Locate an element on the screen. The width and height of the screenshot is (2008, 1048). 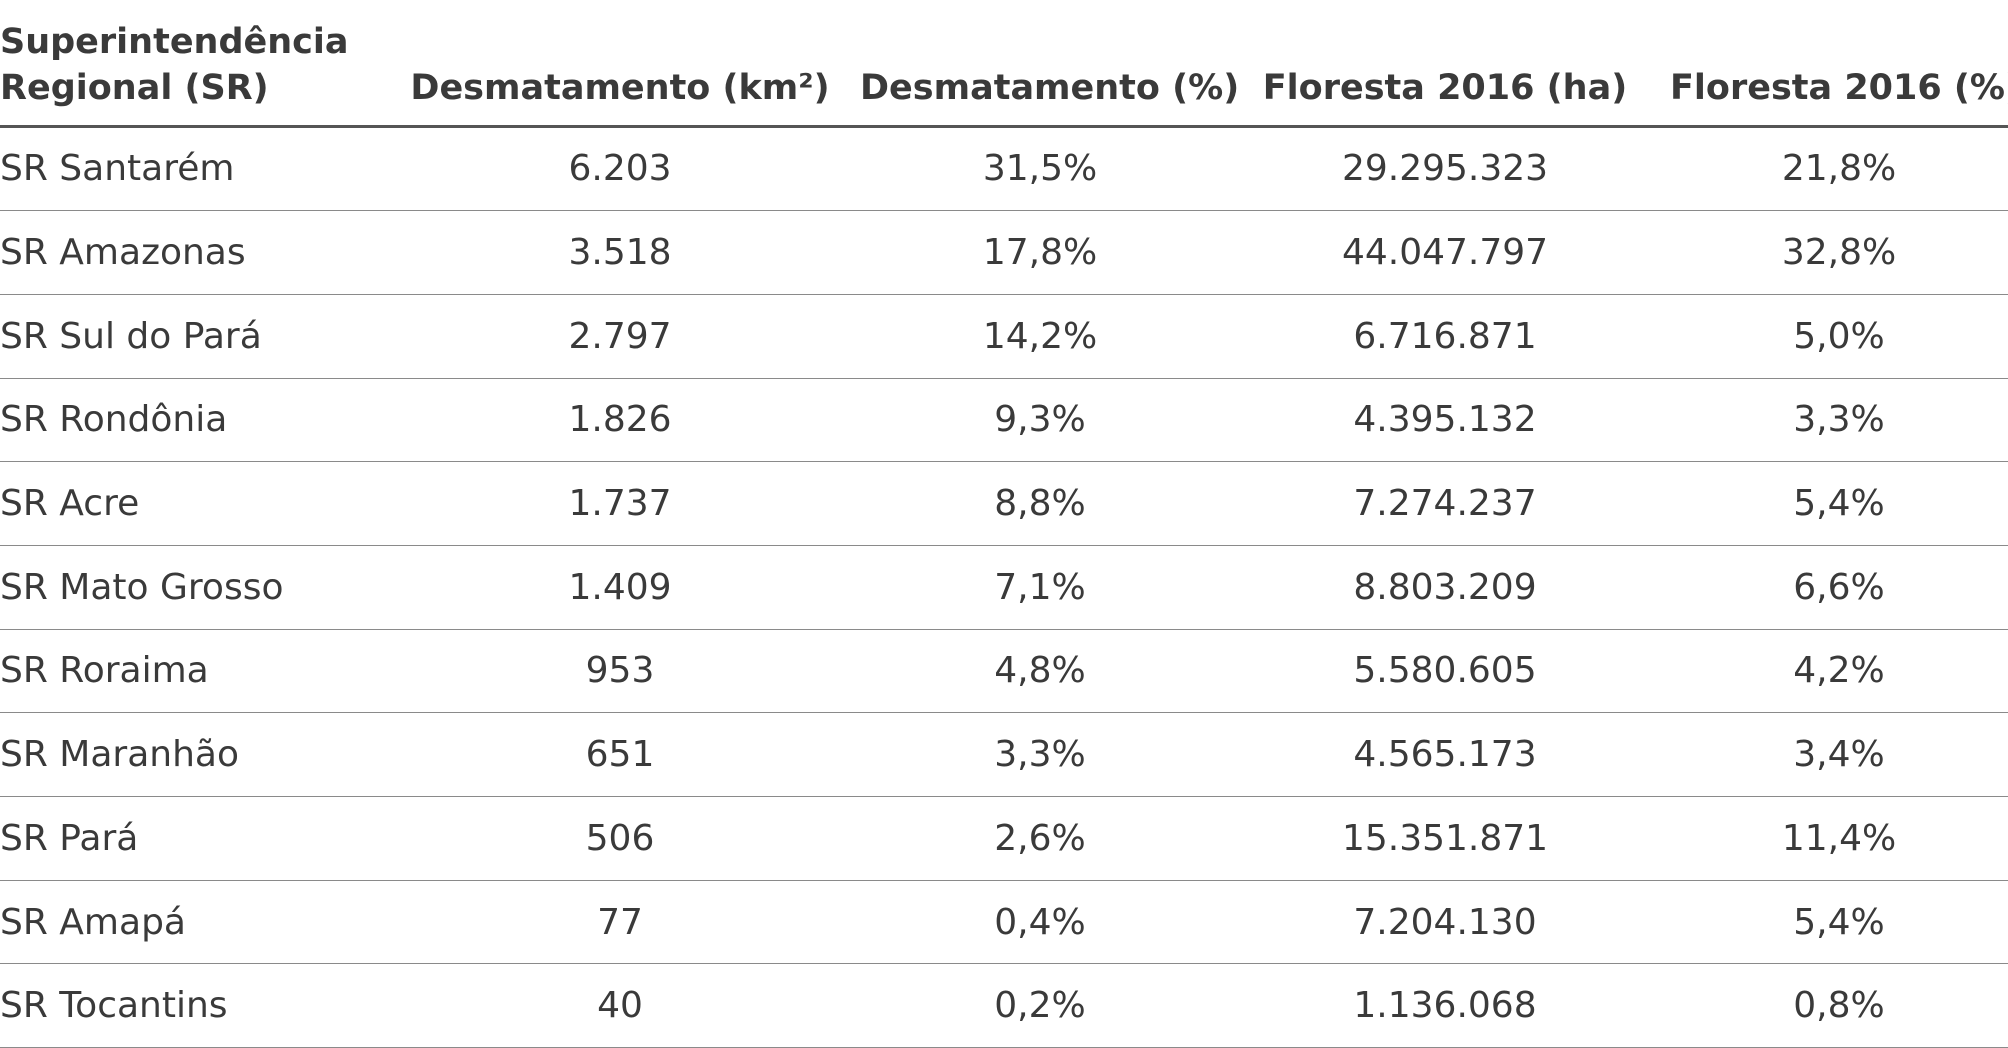
cell-forest-2016-ha: 15.351.871 is located at coordinates (1445, 838).